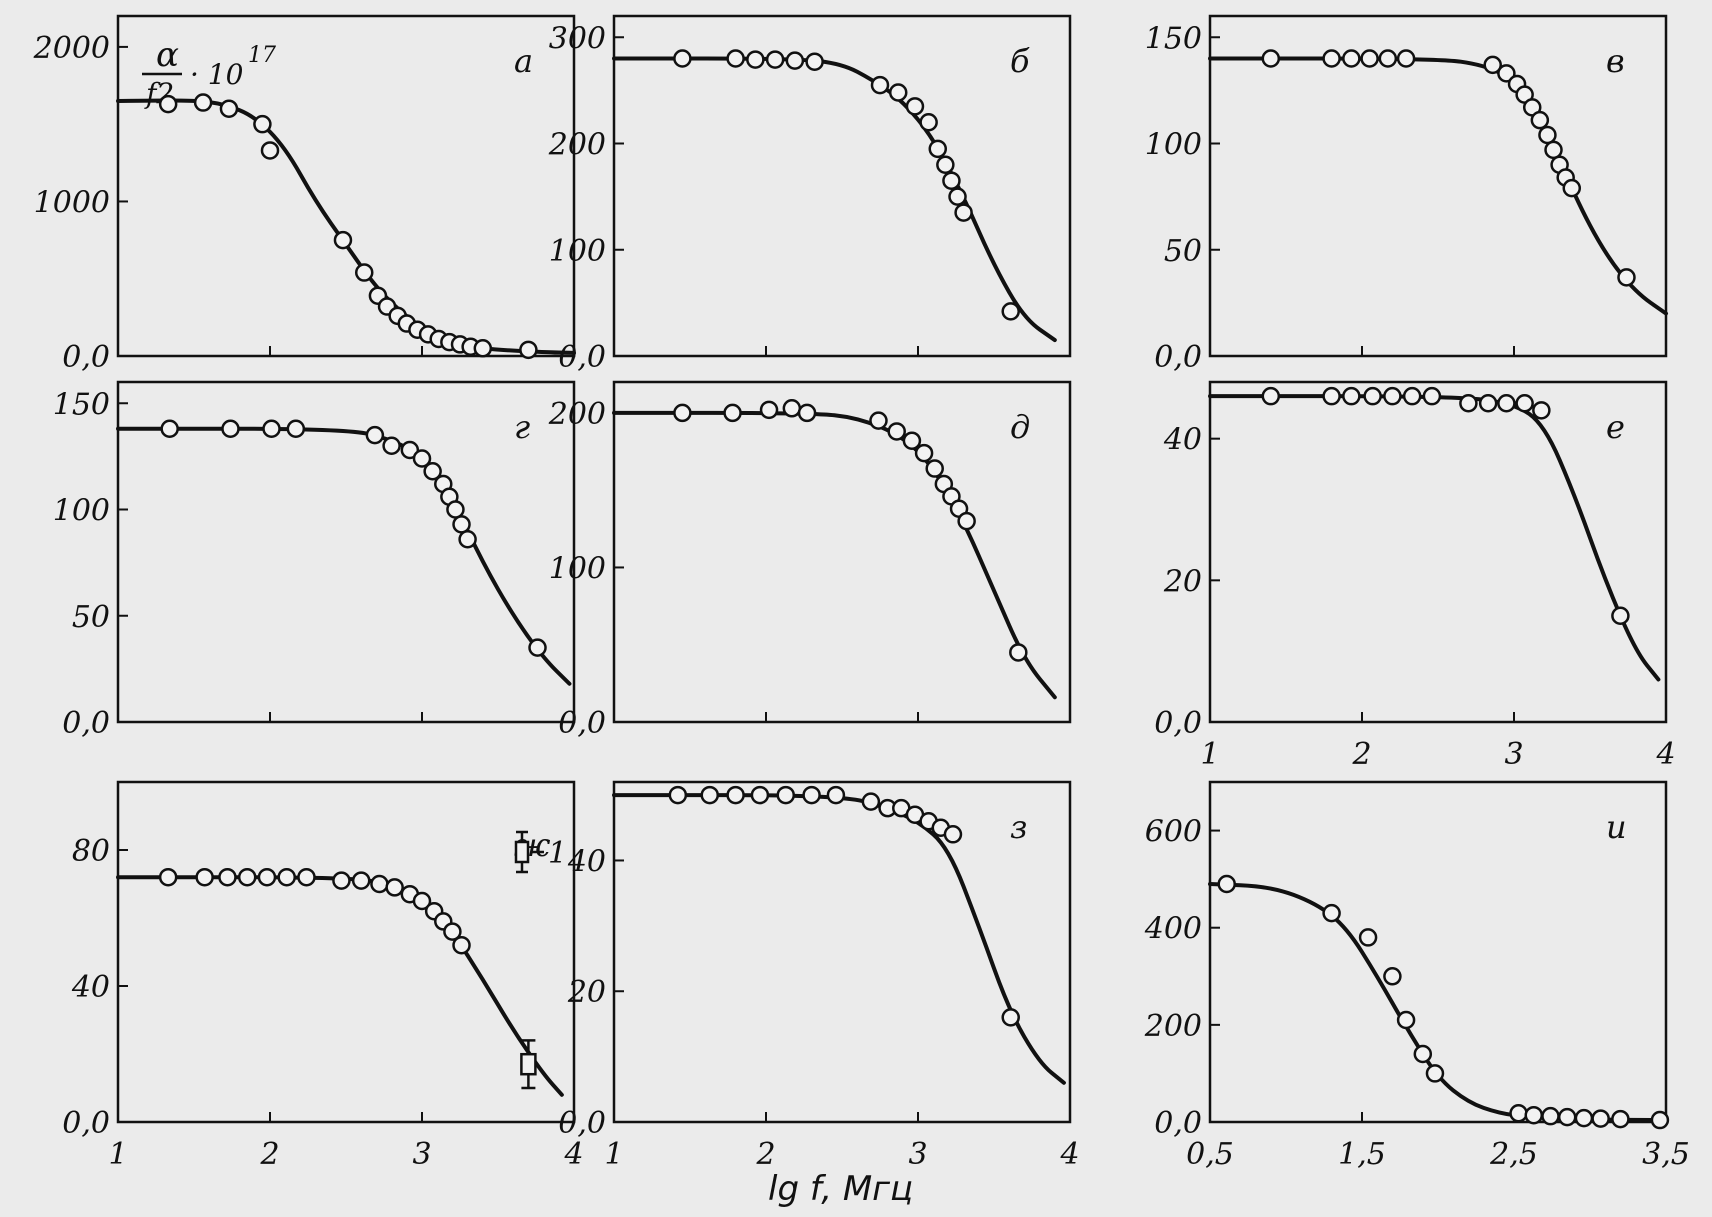  Describe the element at coordinates (1666, 1154) in the screenshot. I see `x-tick-label: 3,5` at that location.